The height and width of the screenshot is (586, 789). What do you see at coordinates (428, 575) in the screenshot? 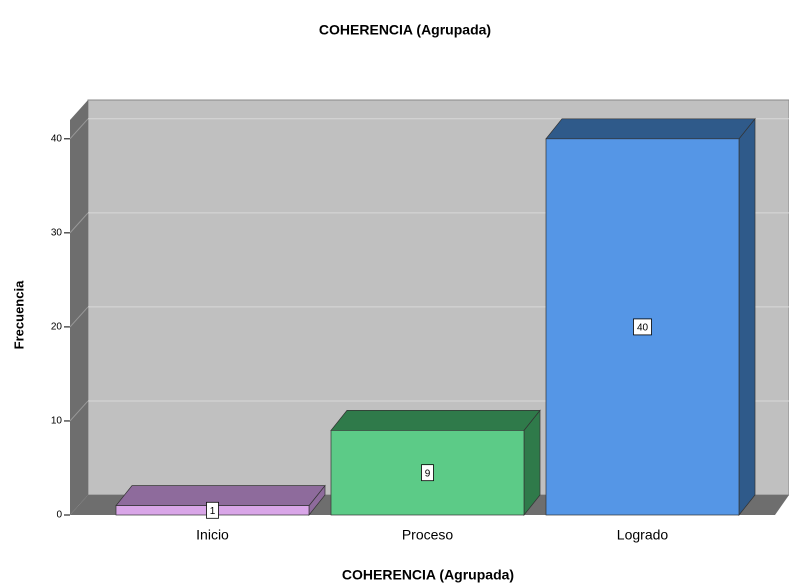
I see `x-axis-title: COHERENCIA (Agrupada)` at bounding box center [428, 575].